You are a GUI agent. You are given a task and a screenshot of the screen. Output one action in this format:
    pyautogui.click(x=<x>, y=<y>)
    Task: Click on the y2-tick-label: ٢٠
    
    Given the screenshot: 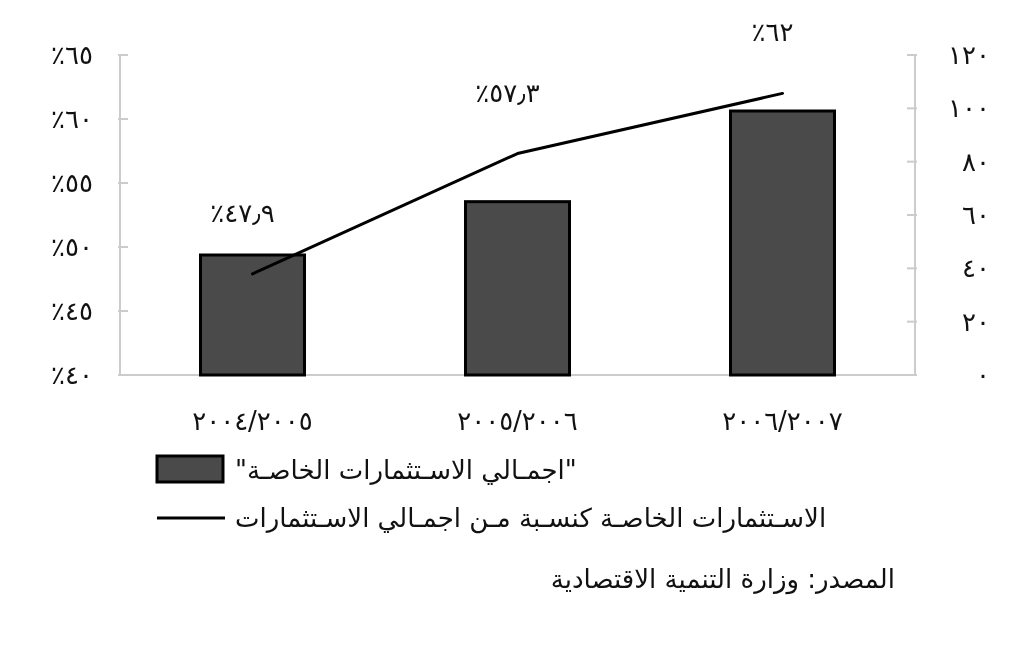 What is the action you would take?
    pyautogui.click(x=976, y=321)
    